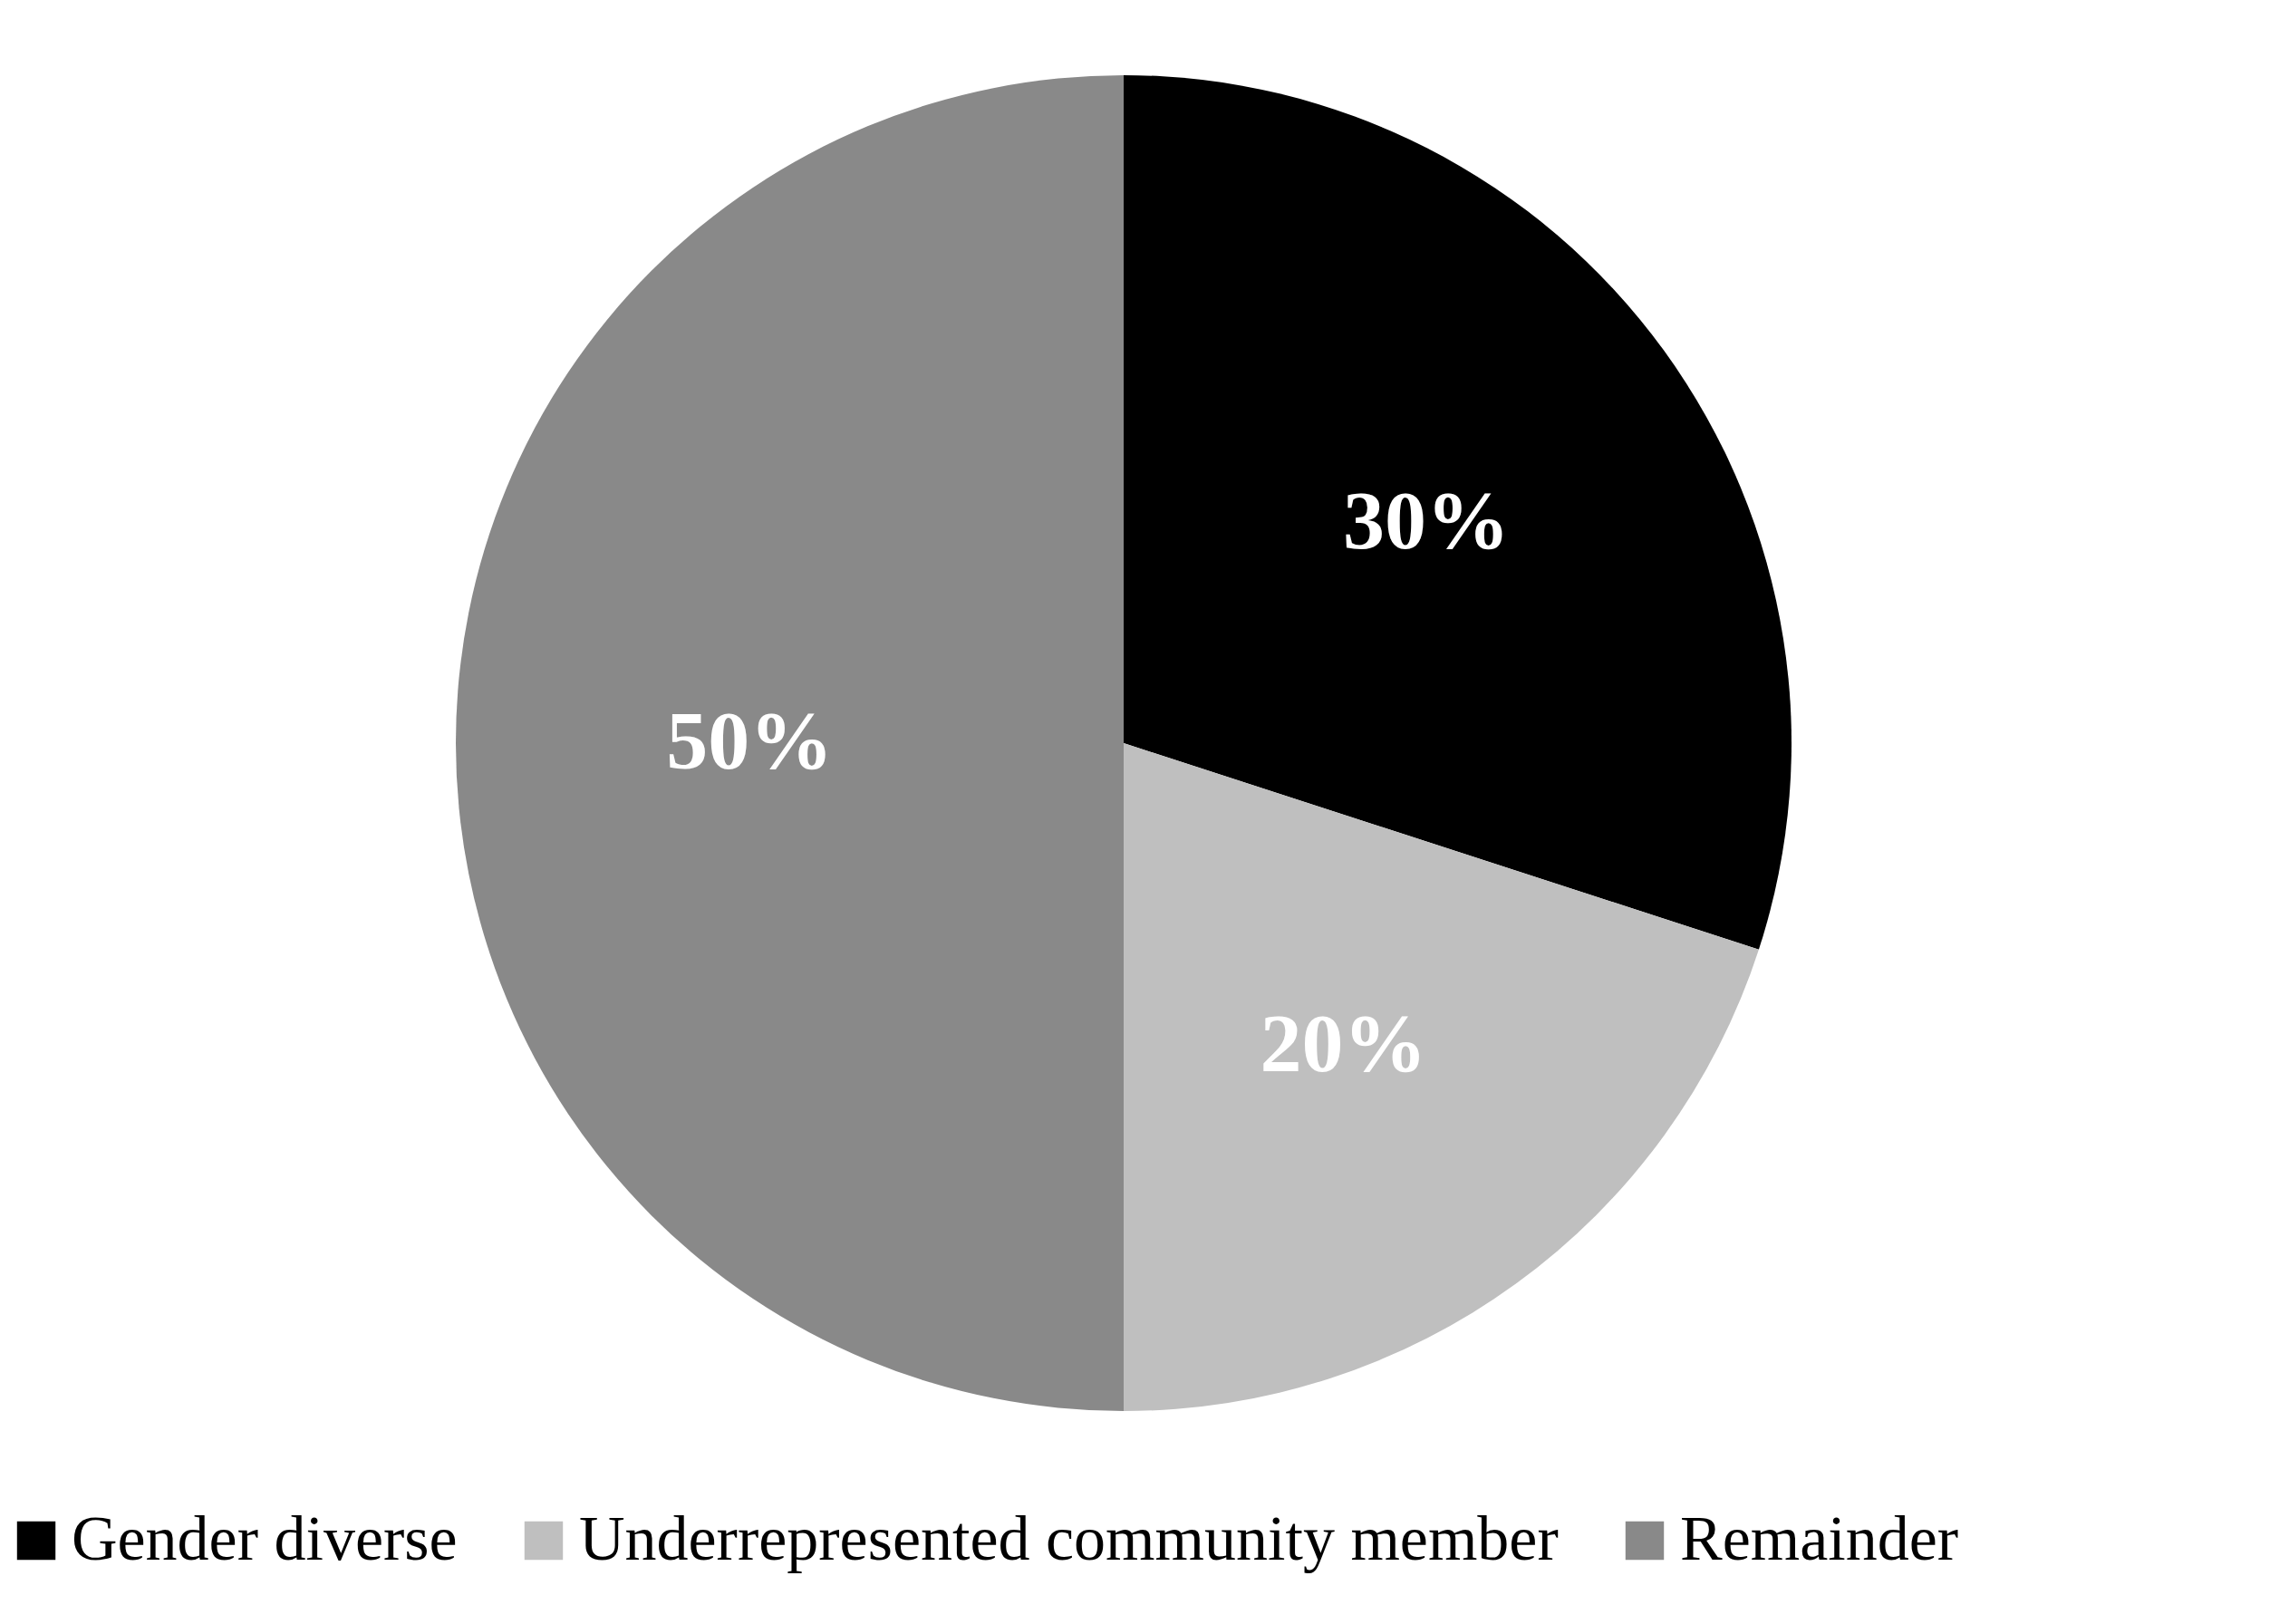 This screenshot has height=1624, width=2289. I want to click on legend-label: Underrepresented community member, so click(1069, 1538).